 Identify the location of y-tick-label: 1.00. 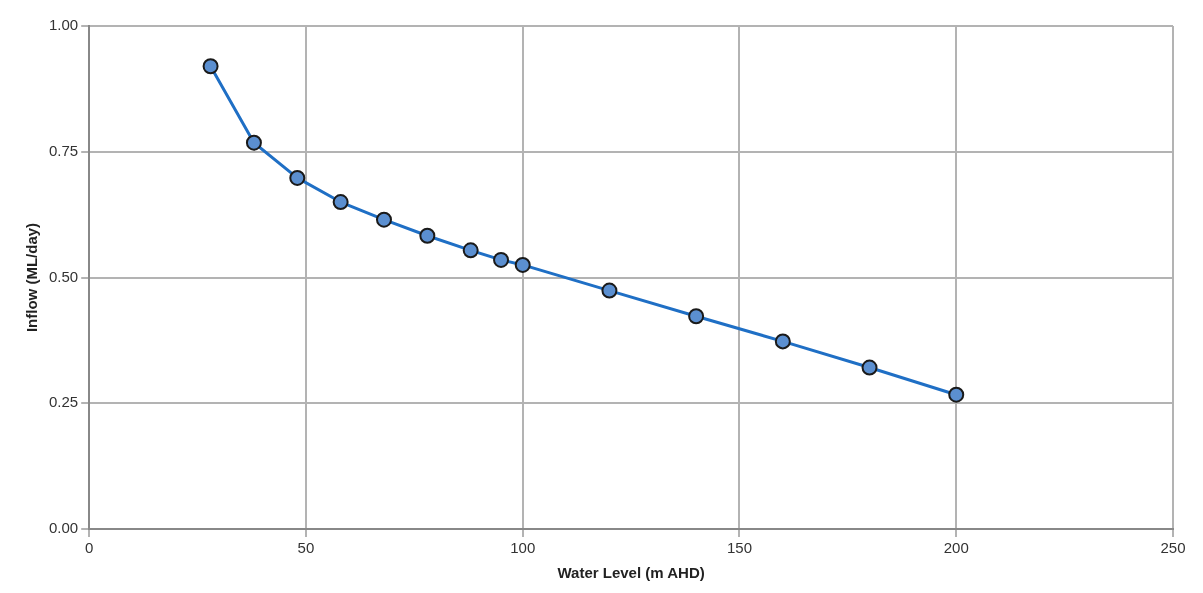
(63, 25).